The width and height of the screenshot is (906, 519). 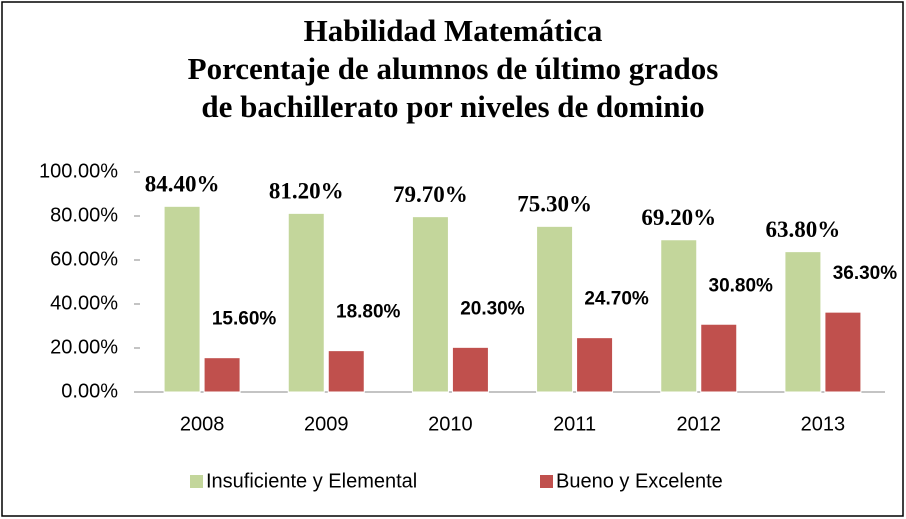 I want to click on data-label: 79.70%, so click(x=430, y=194).